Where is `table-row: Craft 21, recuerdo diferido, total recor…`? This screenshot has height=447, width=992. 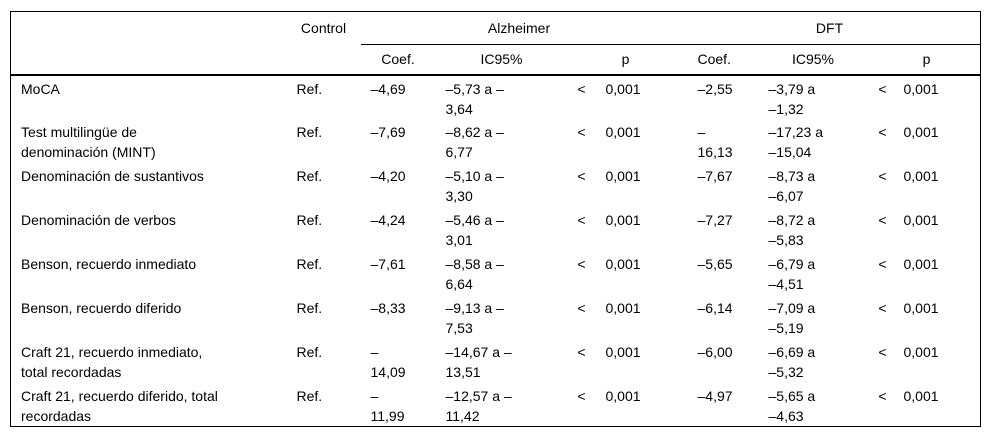 table-row: Craft 21, recuerdo diferido, total recor… is located at coordinates (496, 405).